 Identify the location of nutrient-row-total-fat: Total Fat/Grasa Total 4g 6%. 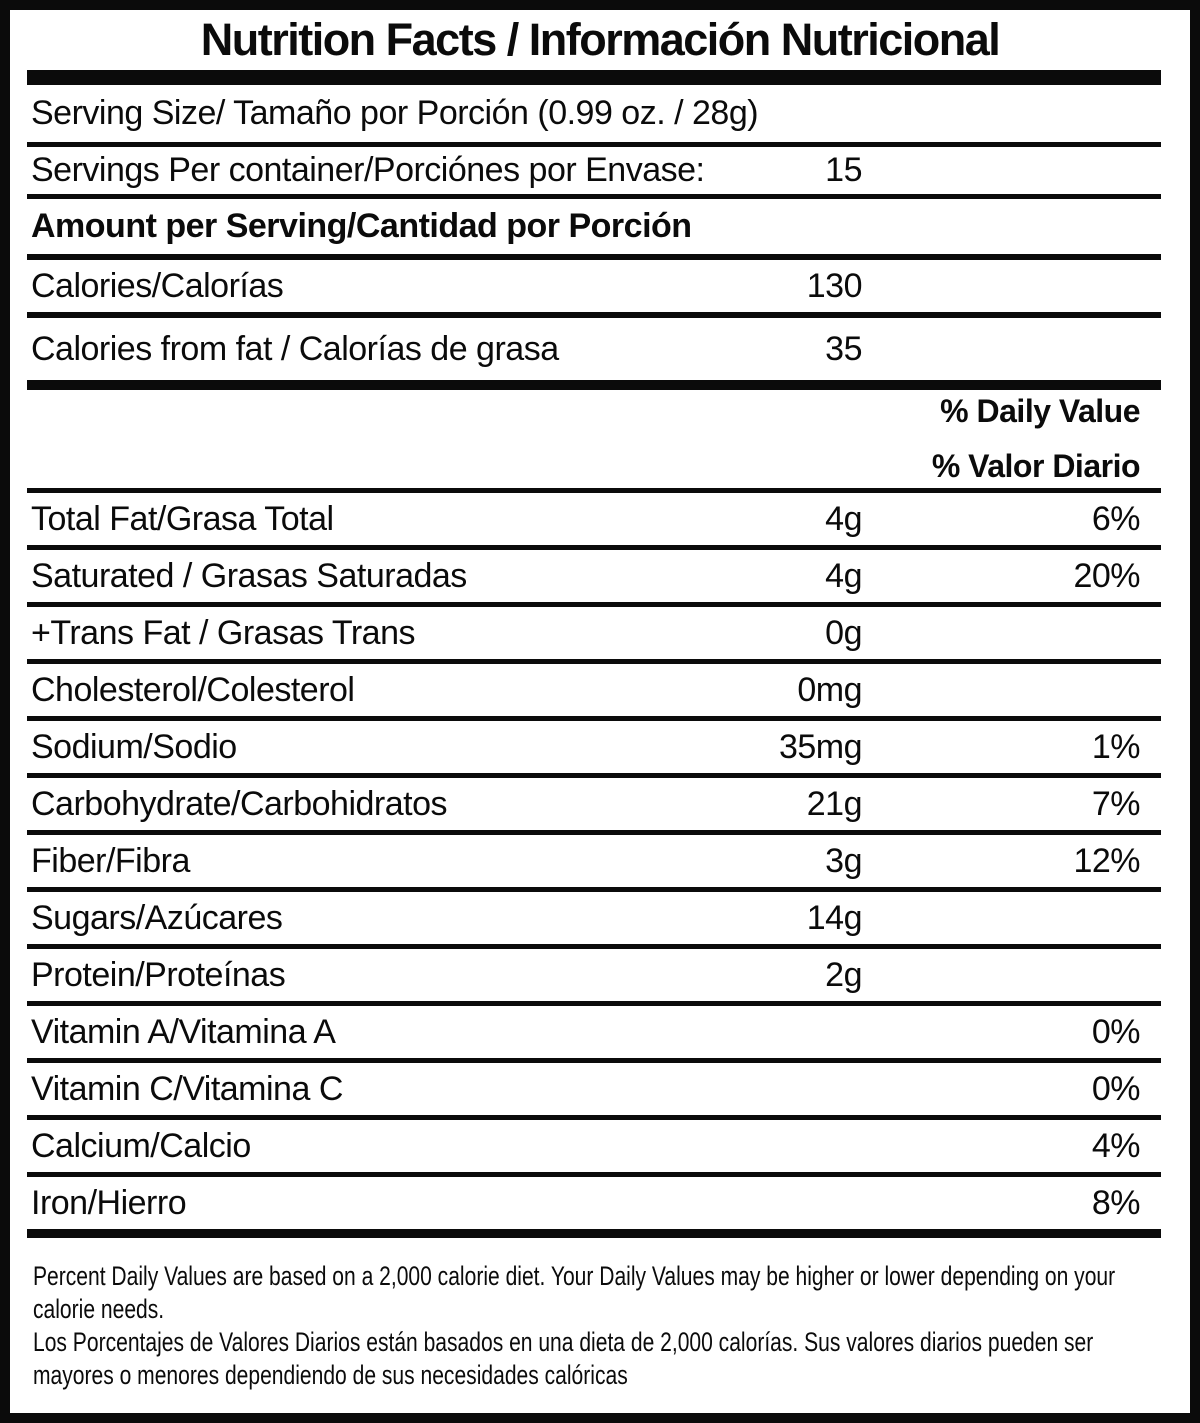
(594, 521).